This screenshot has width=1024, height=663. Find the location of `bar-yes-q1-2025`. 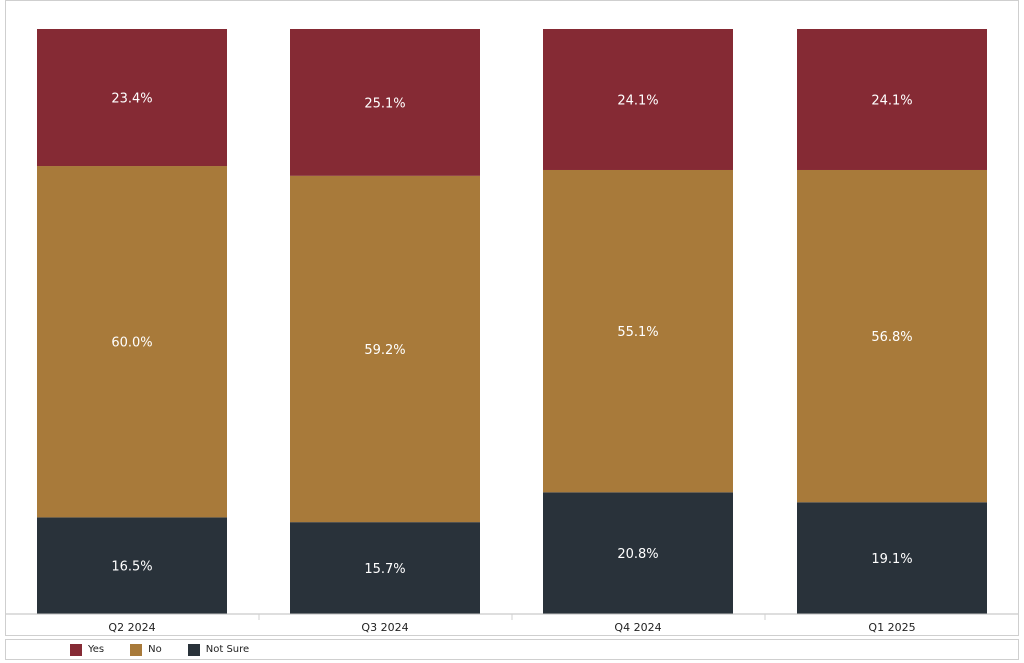

bar-yes-q1-2025 is located at coordinates (892, 99).